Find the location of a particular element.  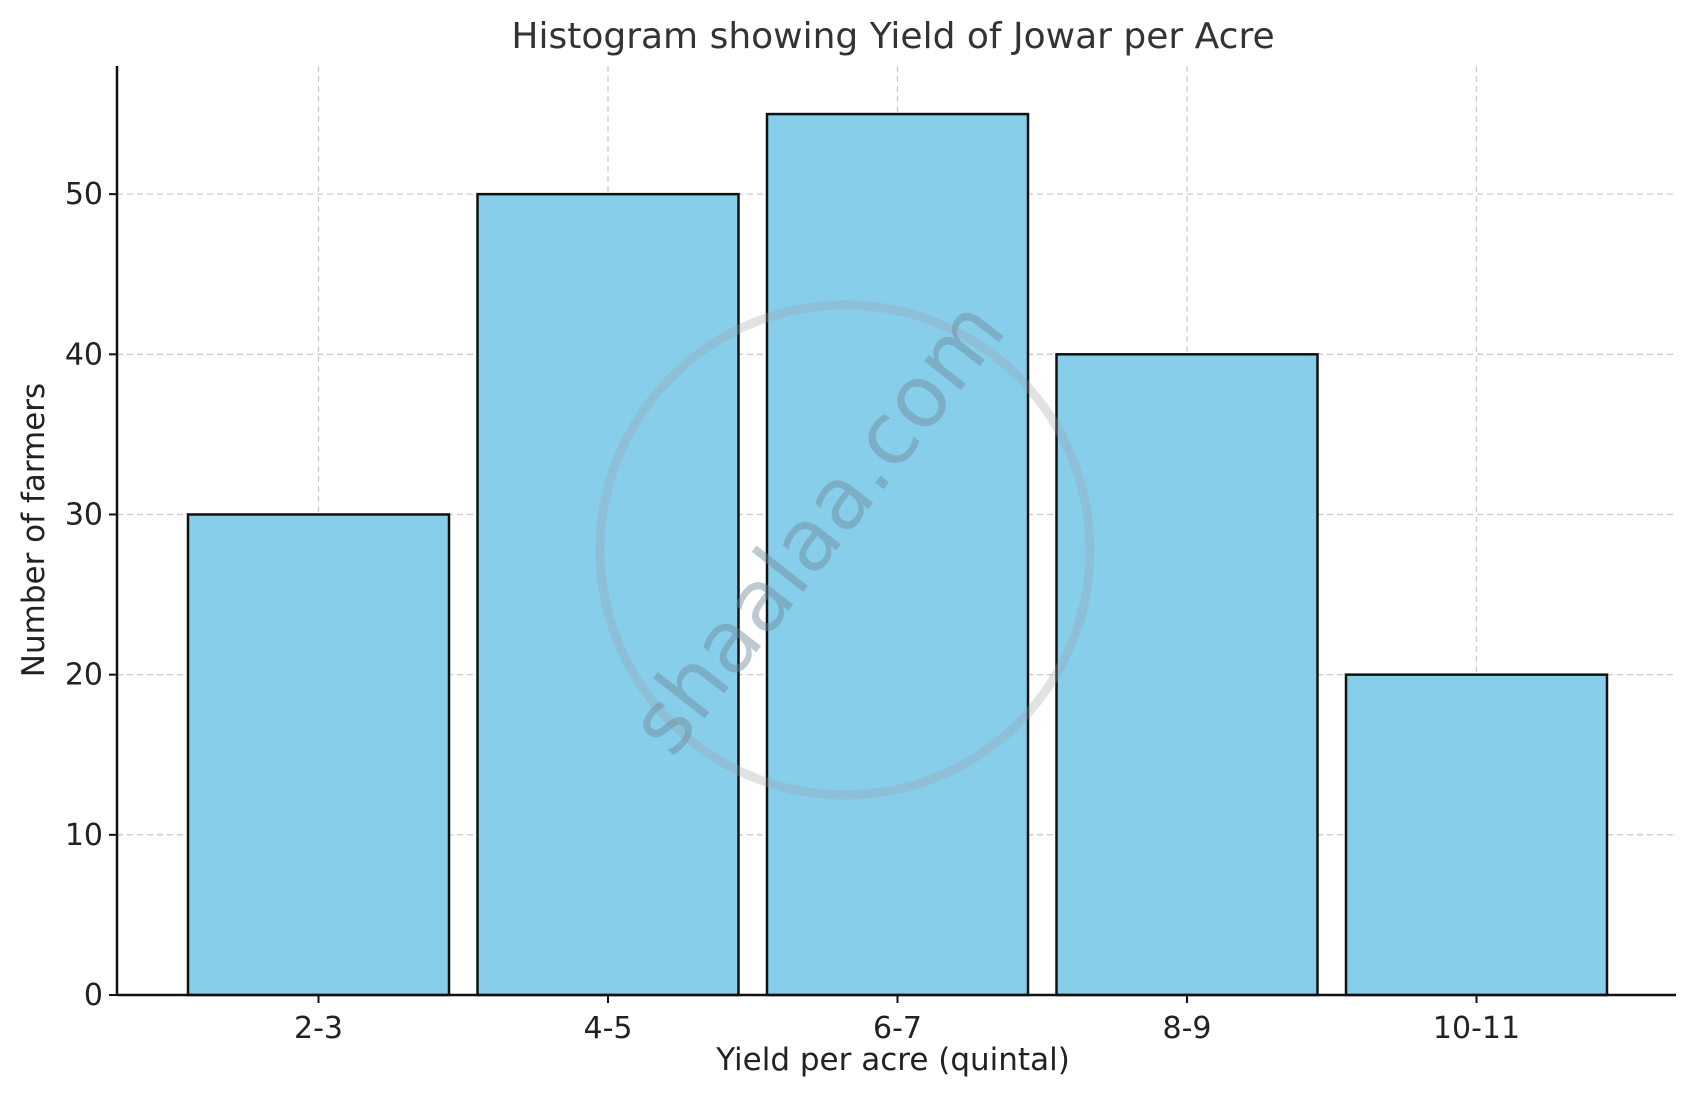

y-tick-label: 10 is located at coordinates (84, 835).